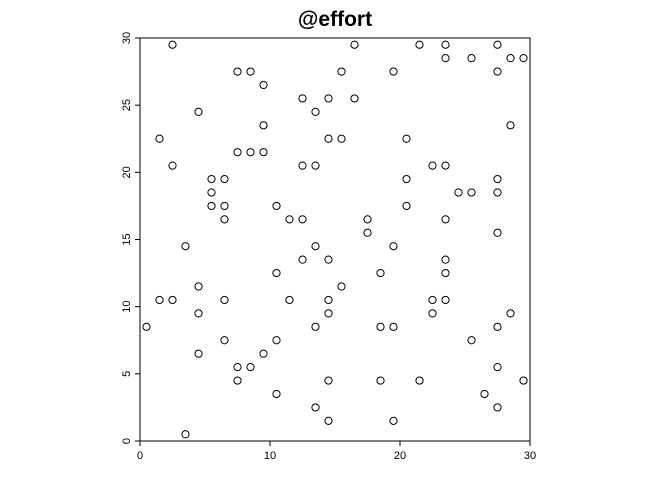  What do you see at coordinates (127, 105) in the screenshot?
I see `y-tick-label: 25` at bounding box center [127, 105].